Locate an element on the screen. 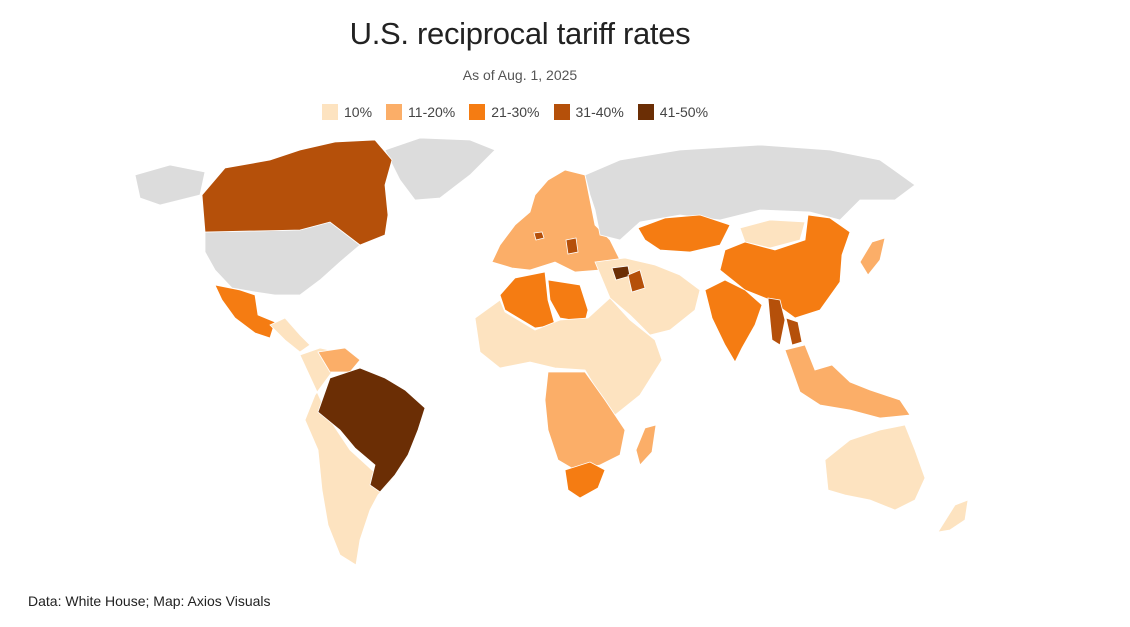 This screenshot has height=627, width=1130. chart-subtitle: As of Aug. 1, 2025 is located at coordinates (520, 75).